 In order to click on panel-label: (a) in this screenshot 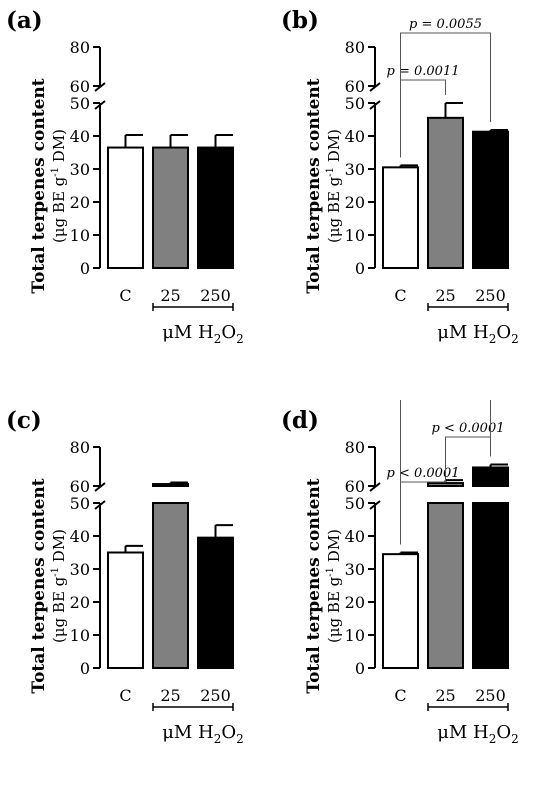, I will do `click(24, 20)`.